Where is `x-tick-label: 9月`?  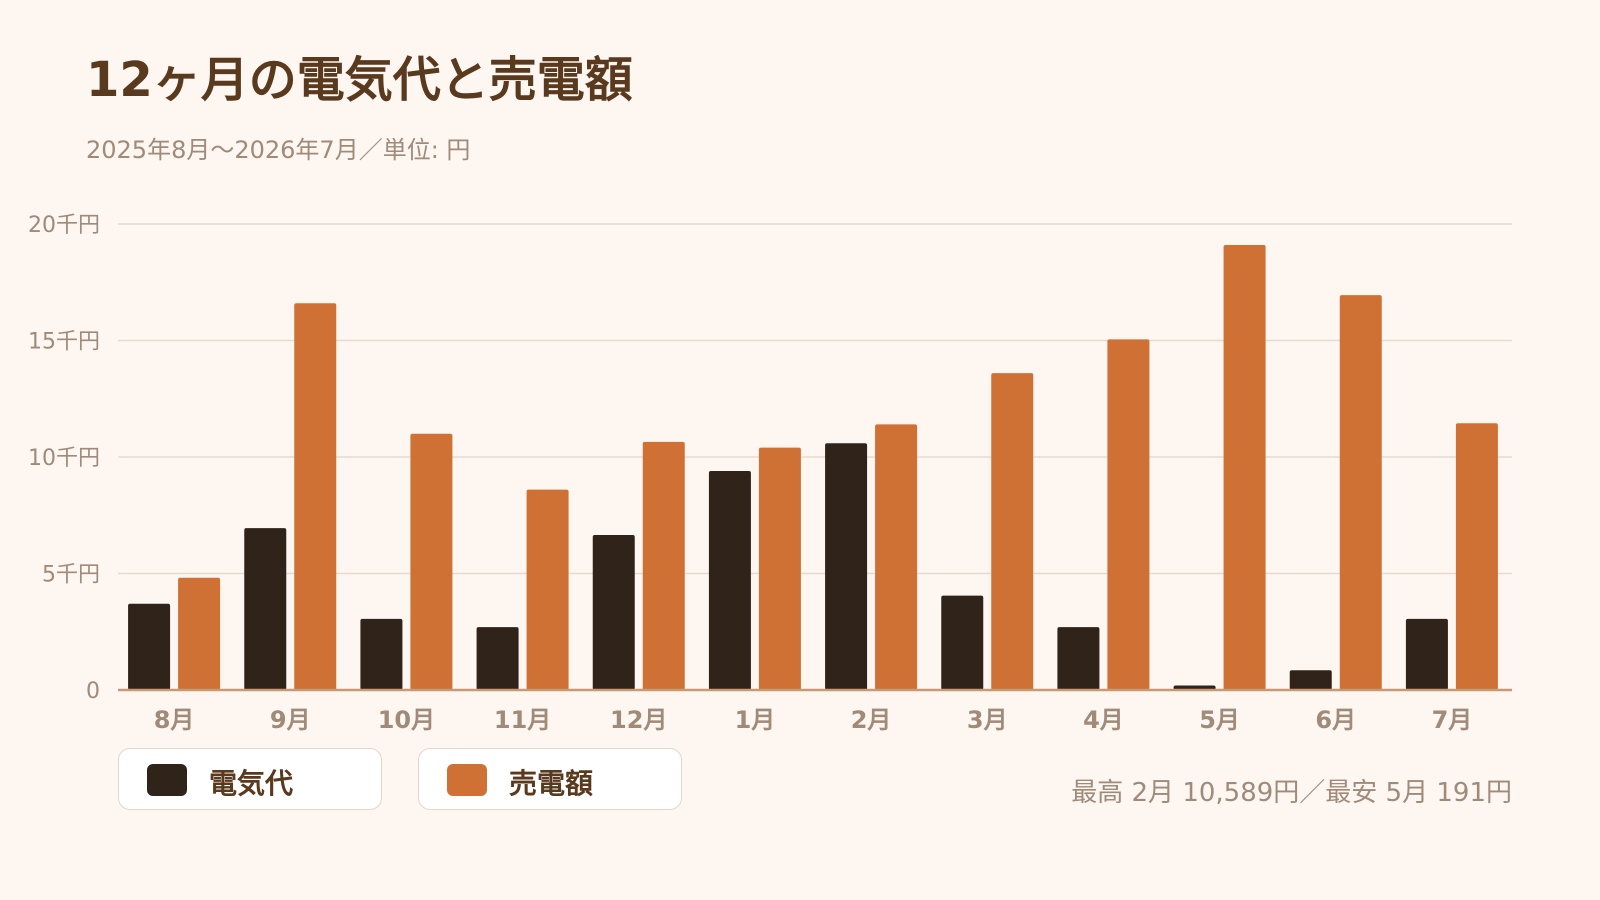
x-tick-label: 9月 is located at coordinates (290, 720).